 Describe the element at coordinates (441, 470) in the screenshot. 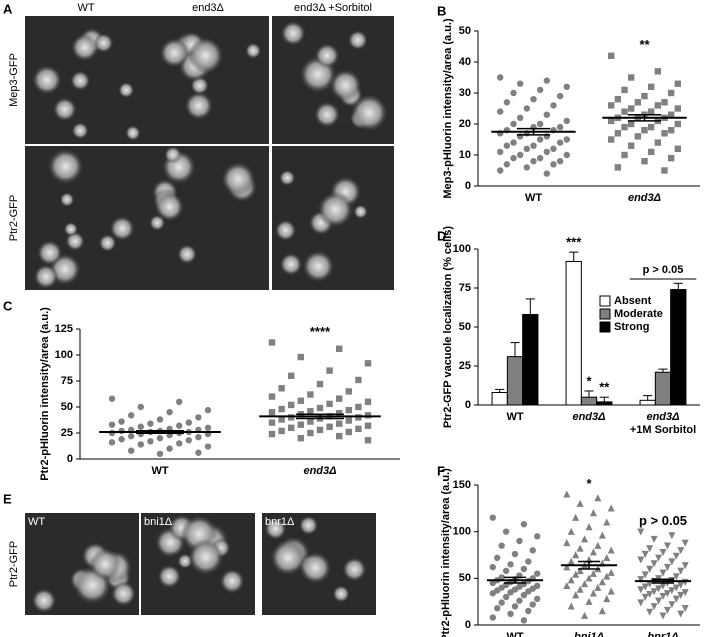

I see `panel-label: F` at that location.